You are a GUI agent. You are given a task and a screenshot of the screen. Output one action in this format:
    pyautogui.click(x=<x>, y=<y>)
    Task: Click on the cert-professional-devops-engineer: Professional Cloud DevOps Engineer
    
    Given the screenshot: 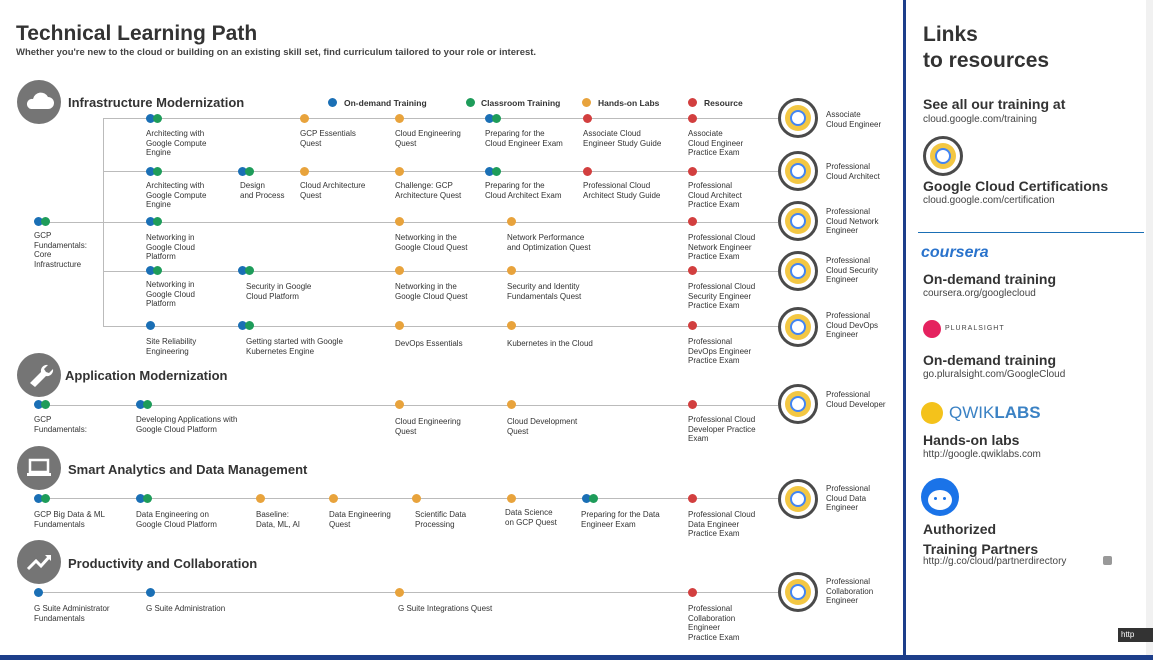 What is the action you would take?
    pyautogui.click(x=852, y=325)
    